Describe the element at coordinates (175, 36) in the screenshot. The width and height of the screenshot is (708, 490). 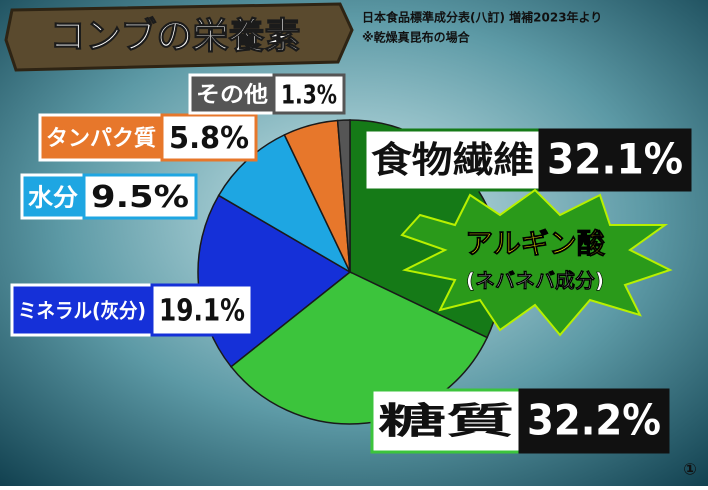
I see `chart-title: コンブの栄養素` at that location.